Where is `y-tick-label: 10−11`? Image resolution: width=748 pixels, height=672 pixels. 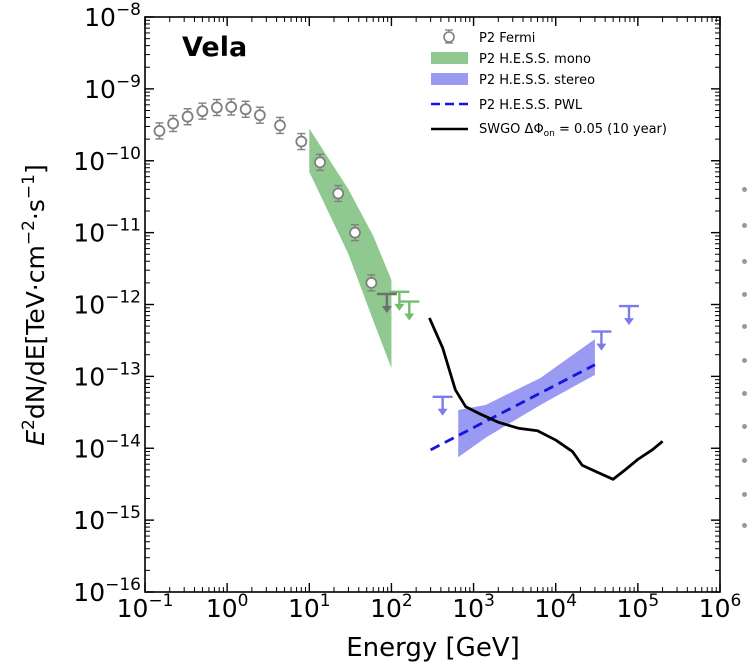 y-tick-label: 10−11 is located at coordinates (107, 232).